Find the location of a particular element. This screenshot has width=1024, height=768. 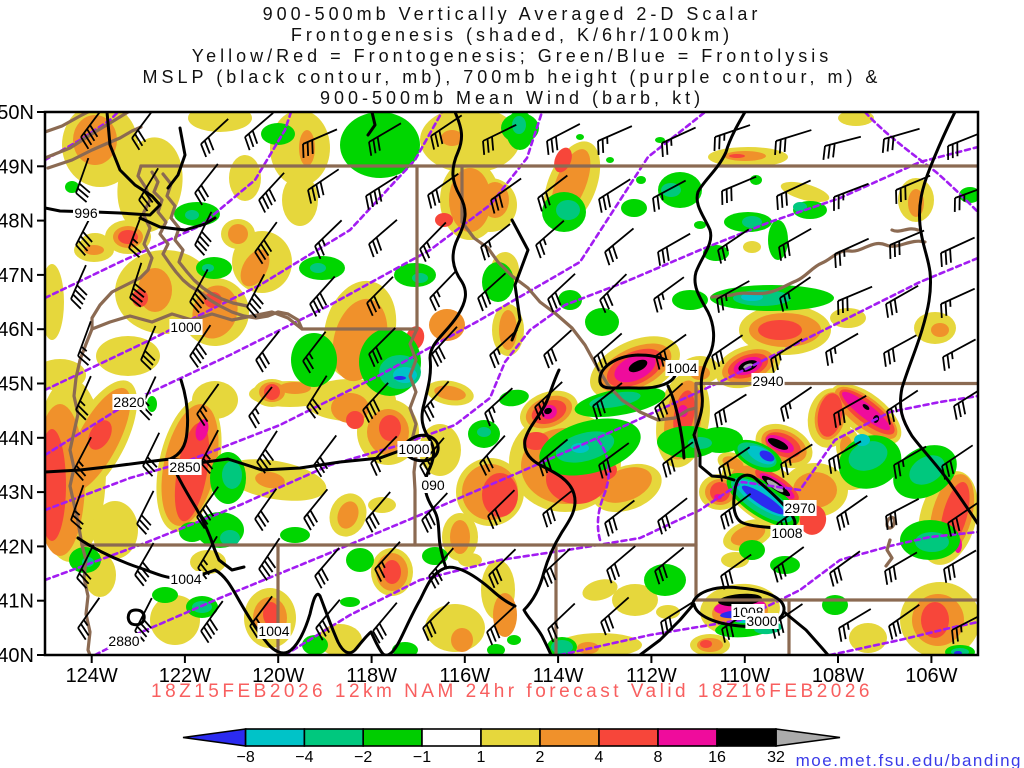

svg-text:Frontogenesis (shaded, K/6hr/1: Frontogenesis (shaded, K/6hr/100km) is located at coordinates (512, 35).